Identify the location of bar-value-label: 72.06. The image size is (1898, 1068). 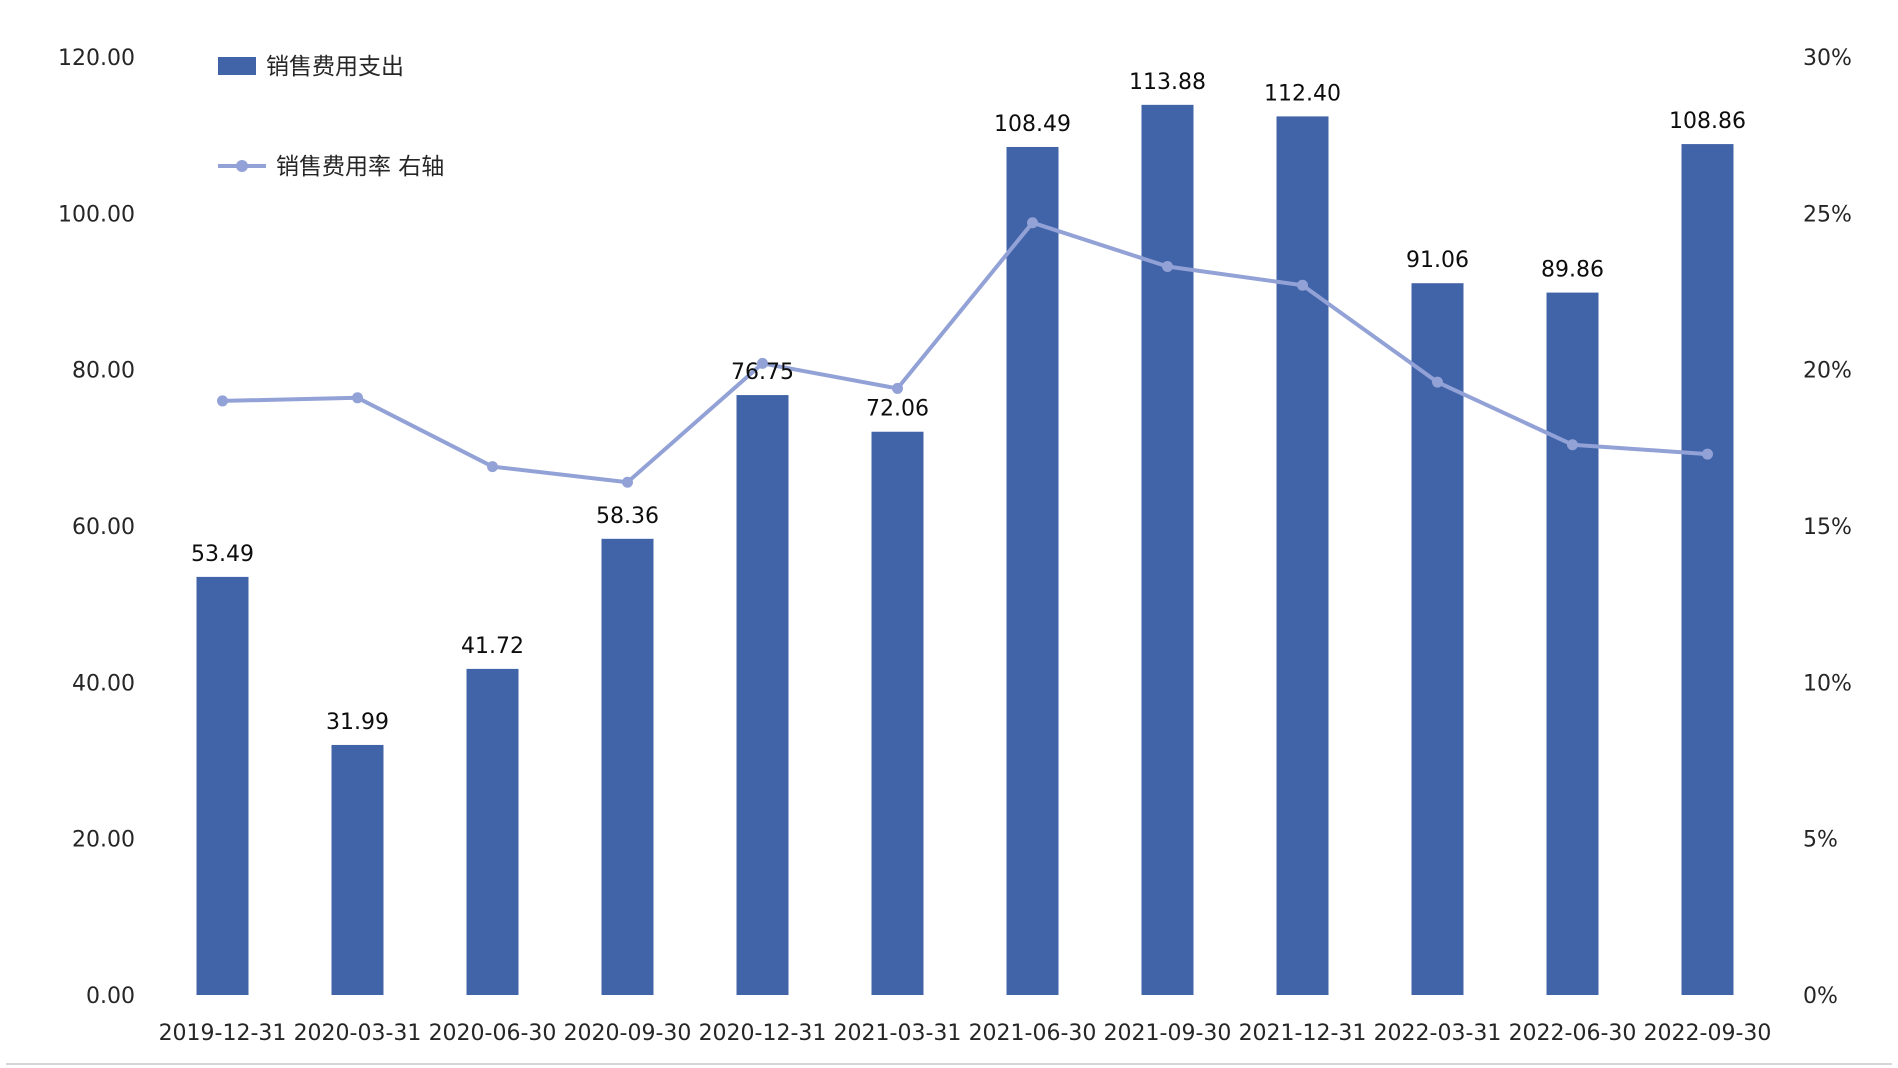
(897, 409).